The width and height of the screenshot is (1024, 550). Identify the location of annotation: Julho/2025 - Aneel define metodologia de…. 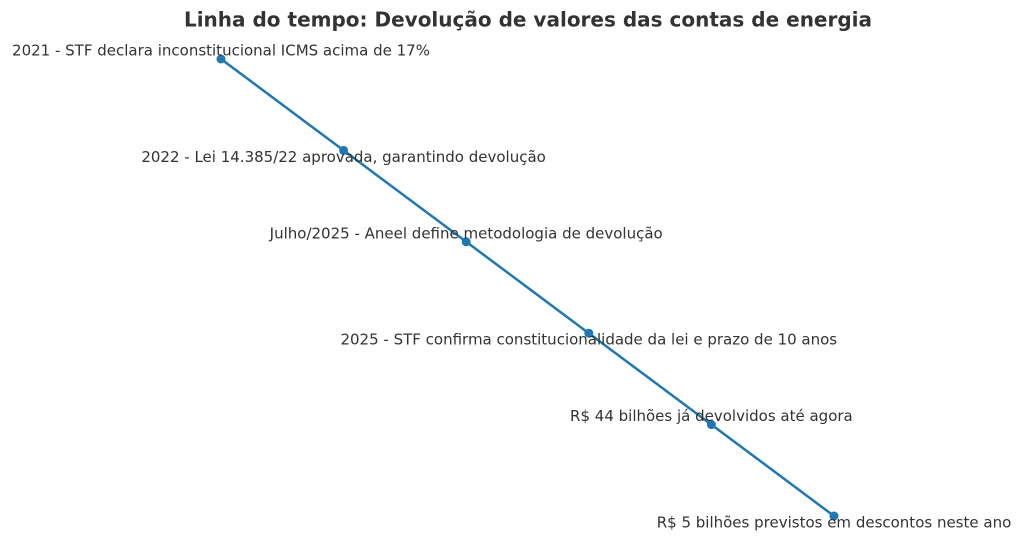
(466, 233).